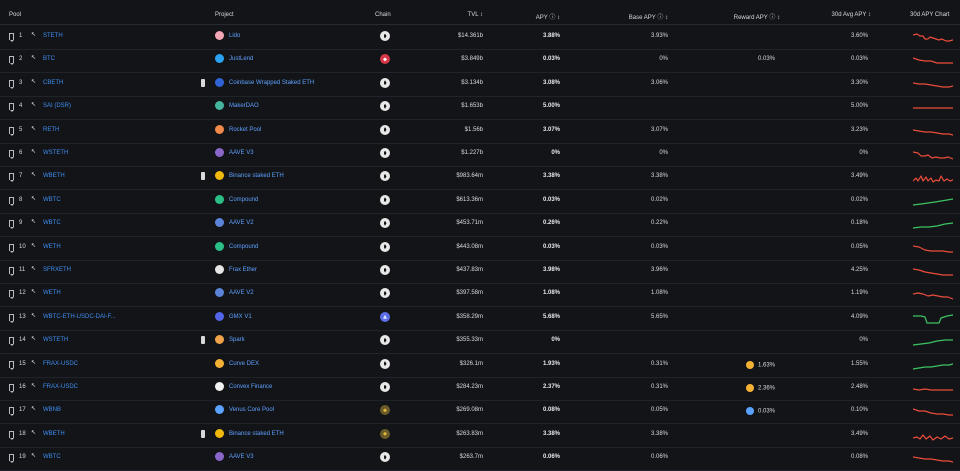 The height and width of the screenshot is (471, 960). I want to click on project-link: Curve DEX, so click(244, 363).